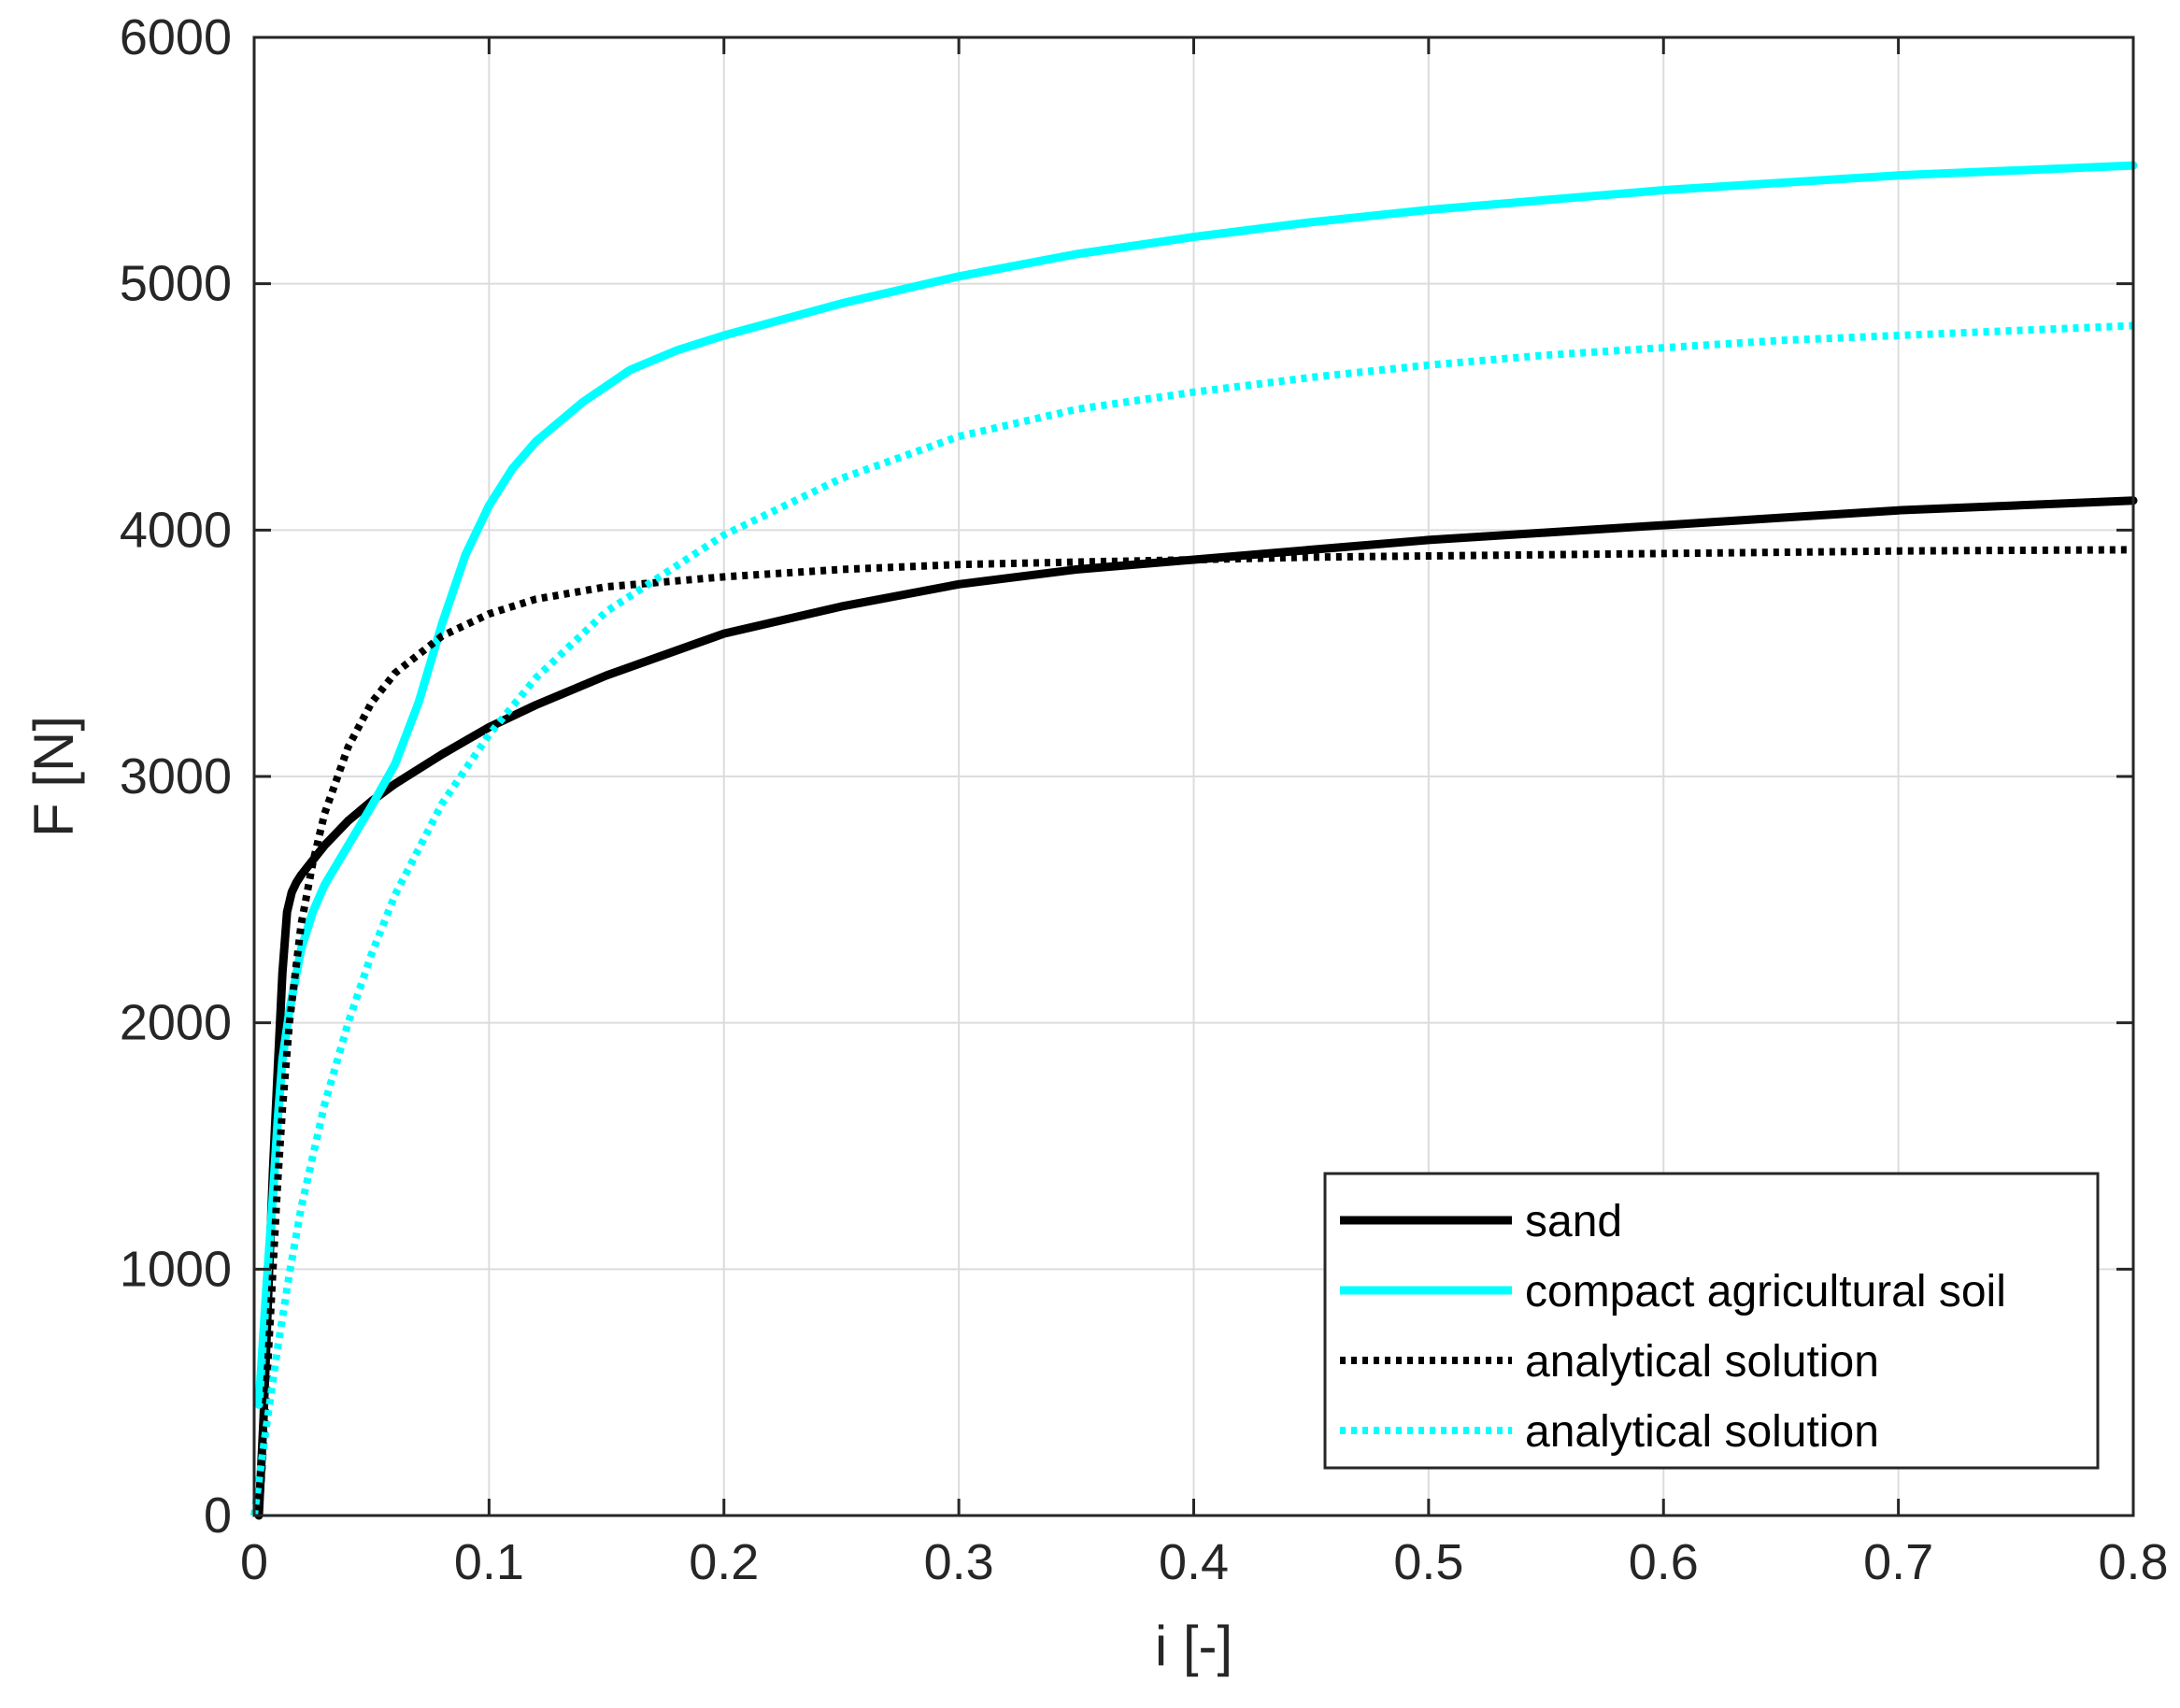  I want to click on x-tick-label: 0.6, so click(1664, 1562).